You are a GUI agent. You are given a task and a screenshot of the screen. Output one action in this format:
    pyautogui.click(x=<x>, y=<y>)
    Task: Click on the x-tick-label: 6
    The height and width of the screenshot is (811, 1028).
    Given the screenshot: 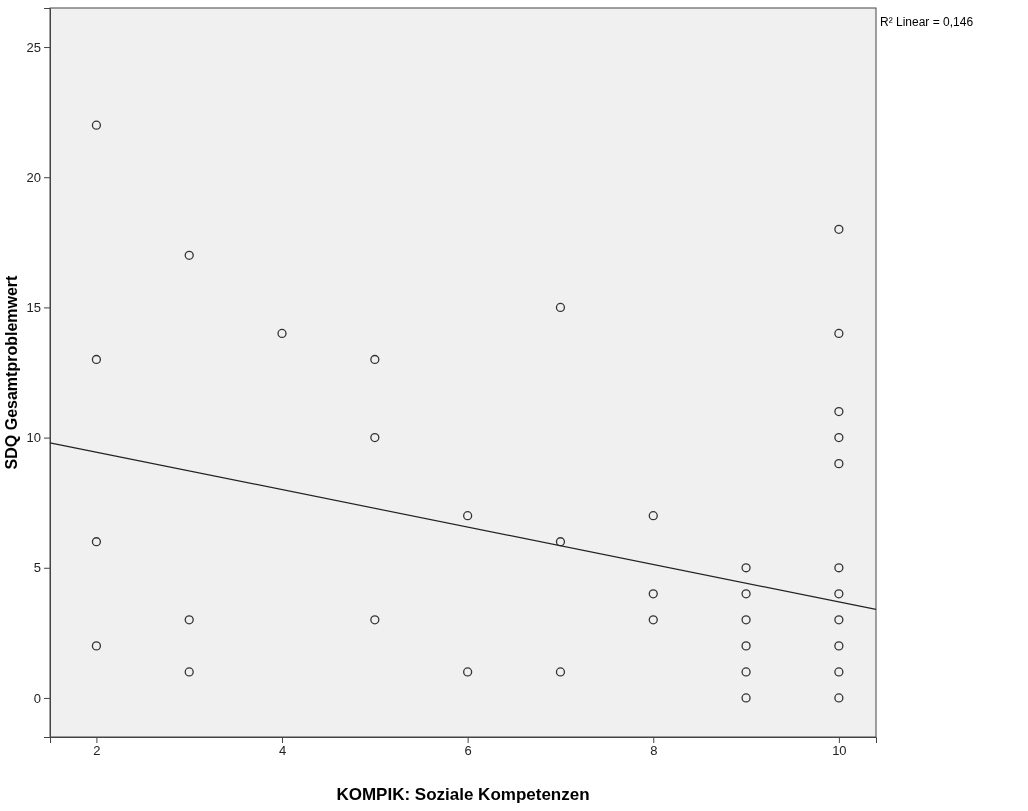 What is the action you would take?
    pyautogui.click(x=468, y=751)
    